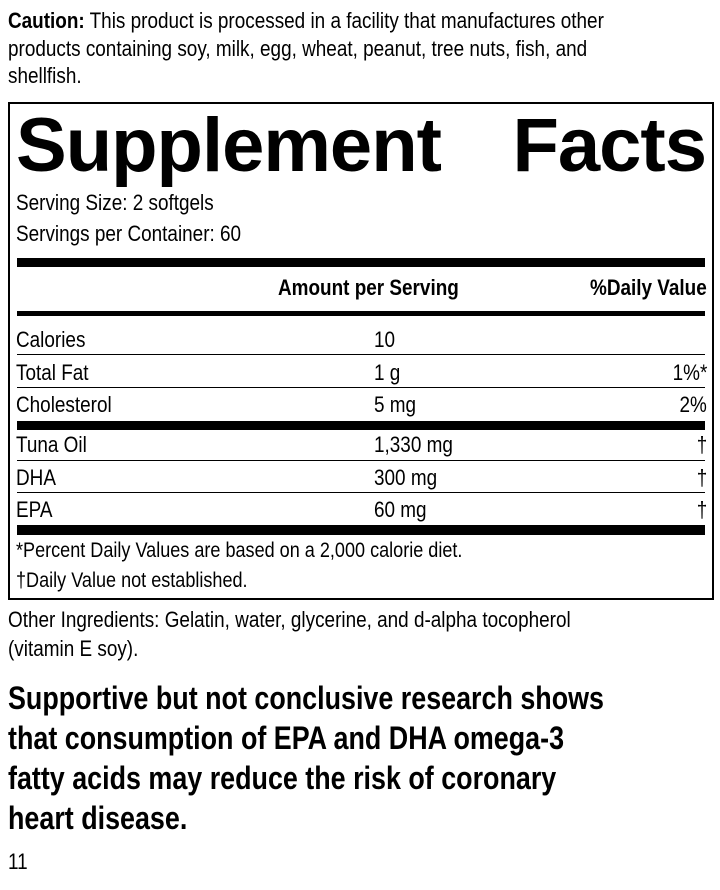 Image resolution: width=720 pixels, height=890 pixels. What do you see at coordinates (693, 404) in the screenshot?
I see `nutrient-dv: 2%` at bounding box center [693, 404].